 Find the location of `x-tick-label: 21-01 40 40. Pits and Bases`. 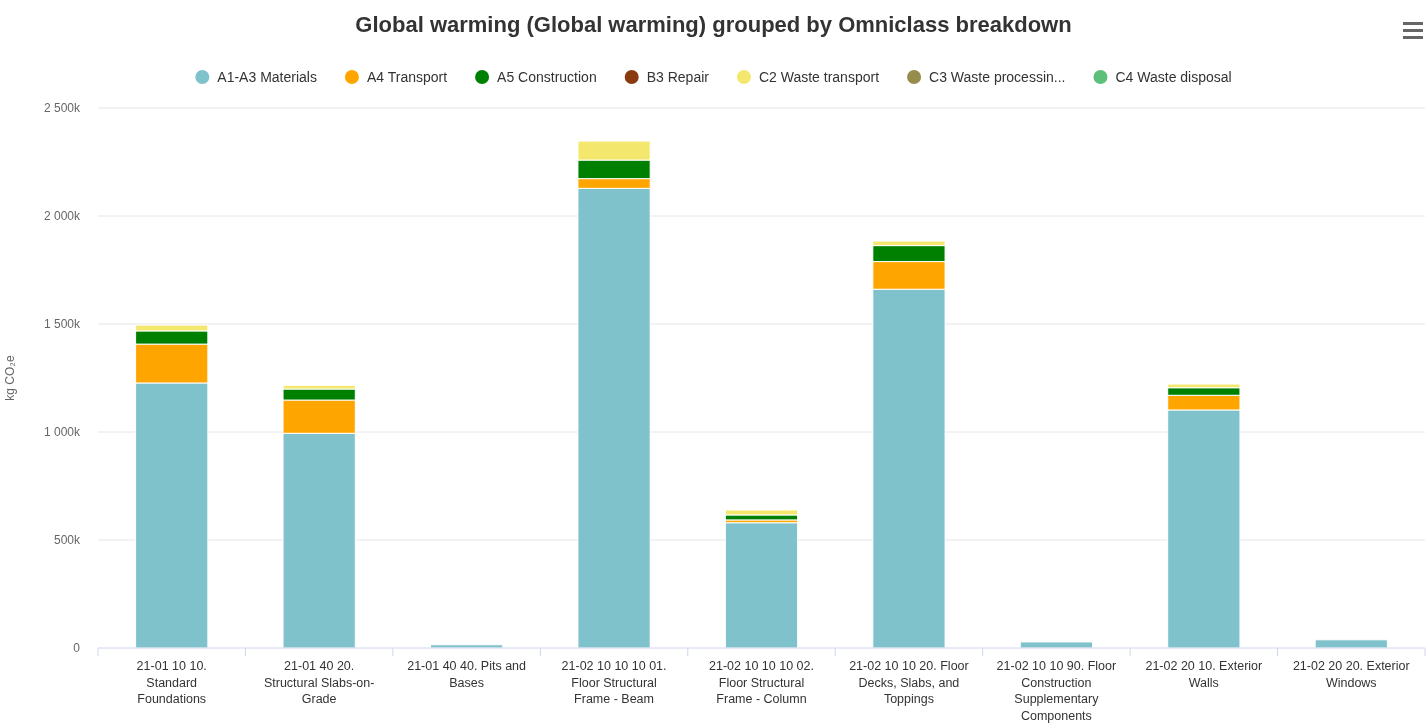

x-tick-label: 21-01 40 40. Pits and Bases is located at coordinates (467, 674).